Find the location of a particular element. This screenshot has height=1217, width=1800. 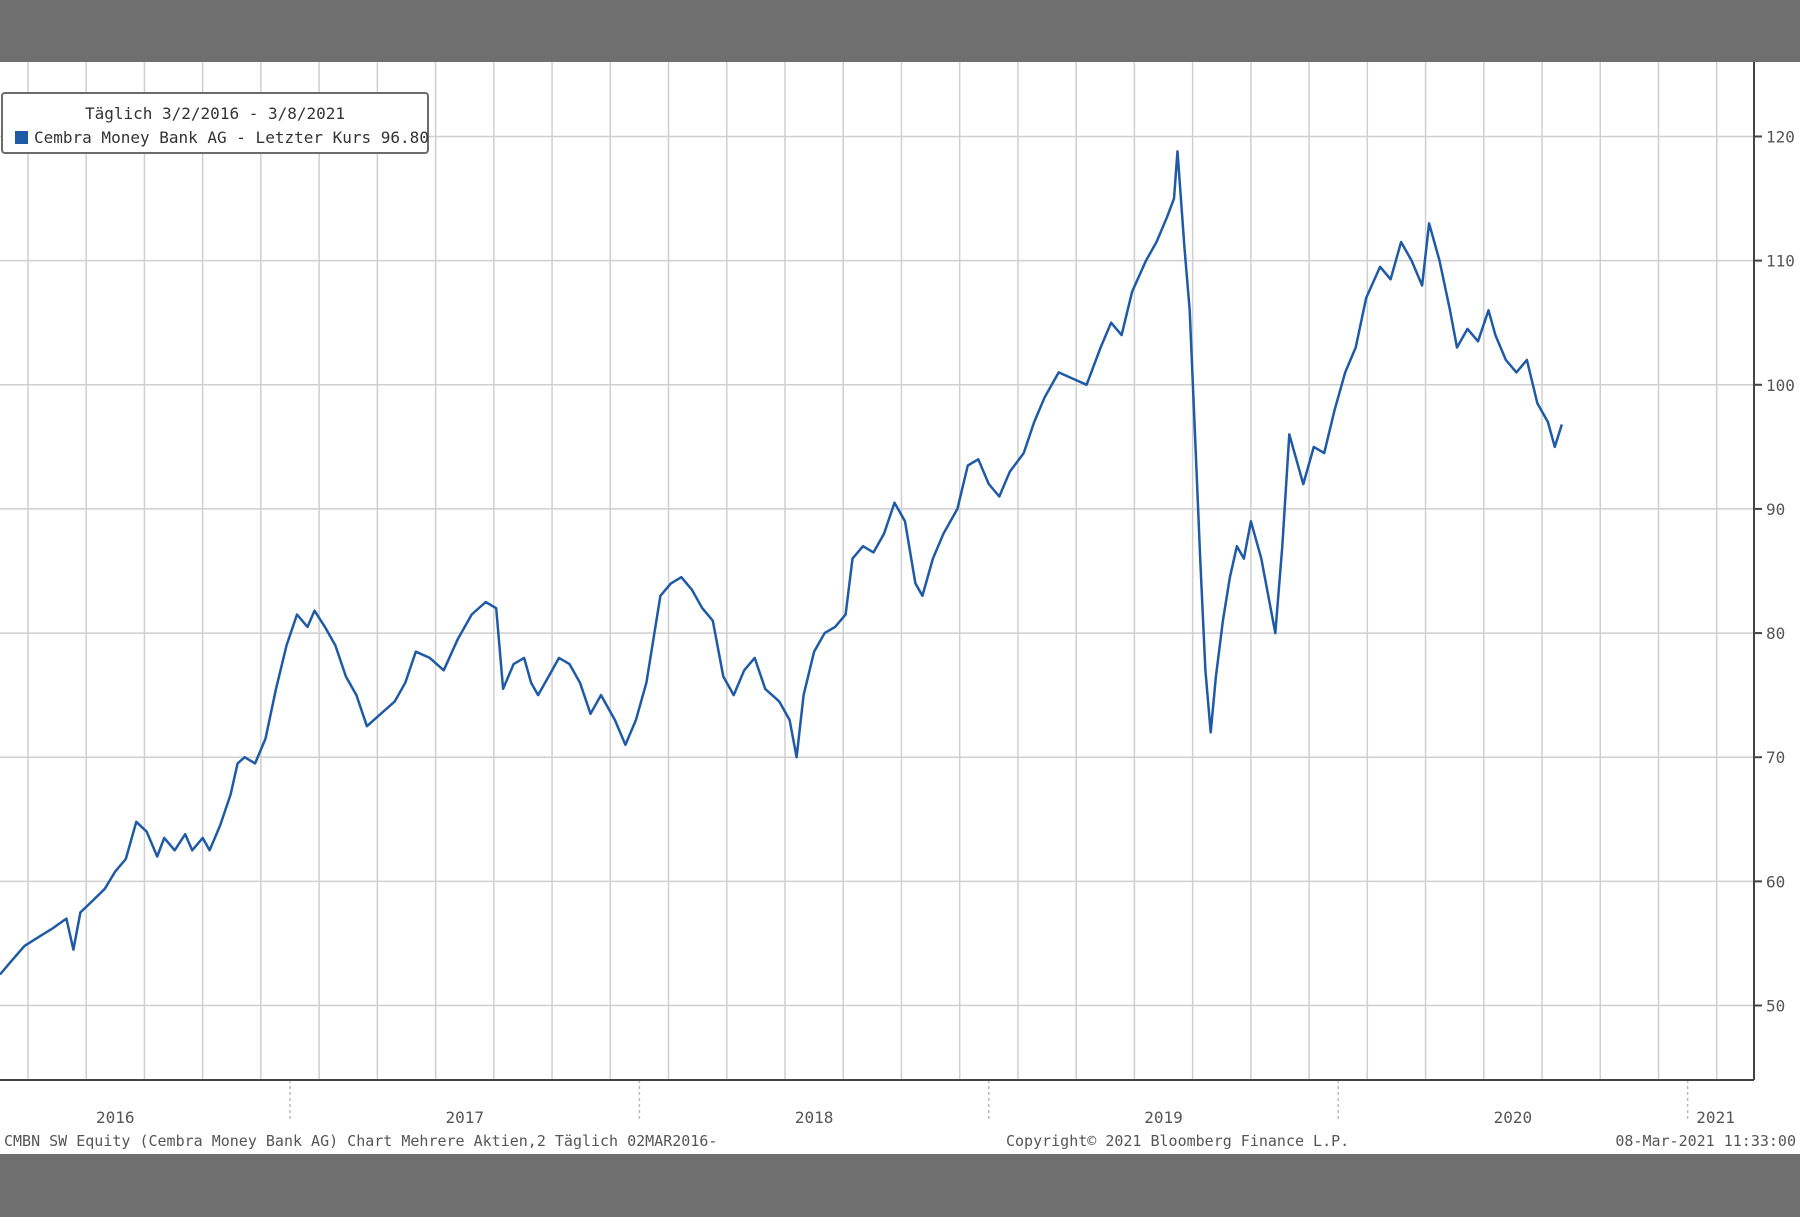

legend-swatch is located at coordinates (21, 137).